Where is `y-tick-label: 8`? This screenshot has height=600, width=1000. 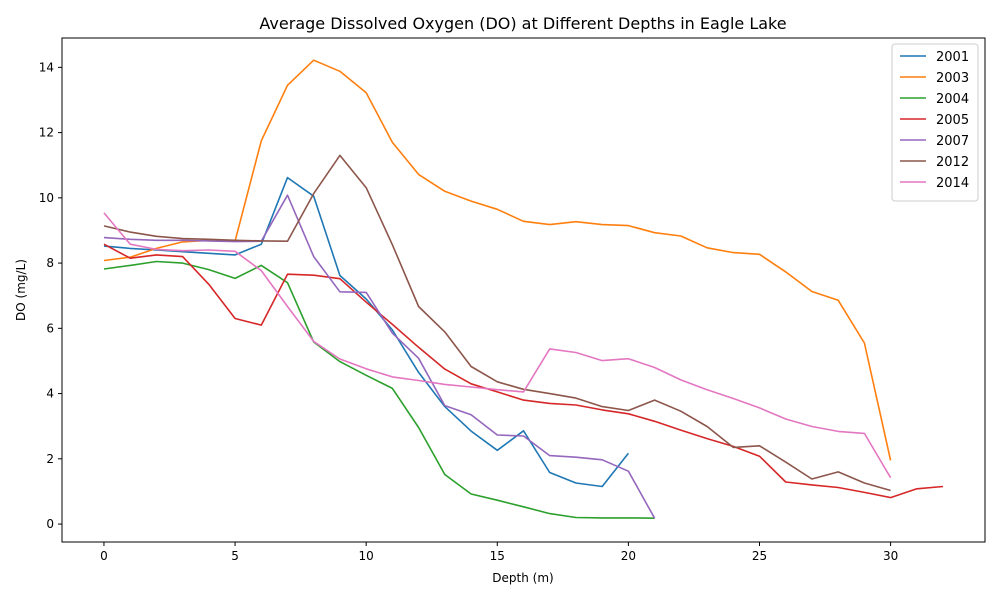 y-tick-label: 8 is located at coordinates (50, 263).